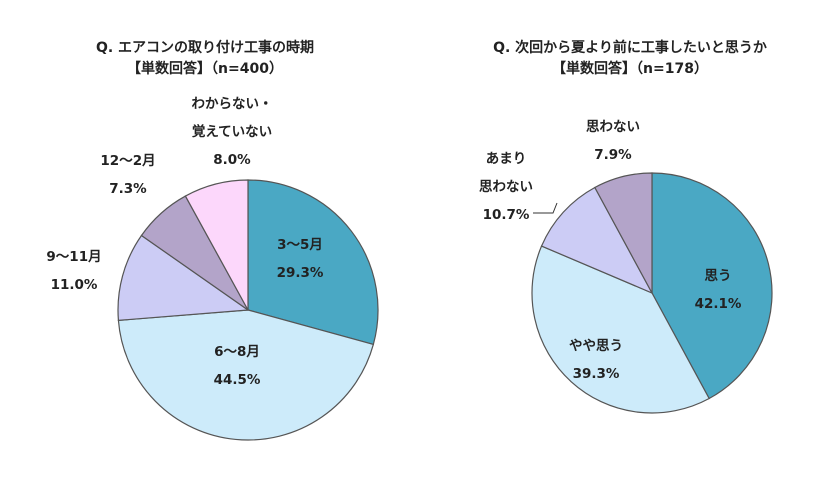 This screenshot has width=840, height=479. What do you see at coordinates (205, 47) in the screenshot?
I see `left-chart-title: Q. エアコンの取り付け工事の時期` at bounding box center [205, 47].